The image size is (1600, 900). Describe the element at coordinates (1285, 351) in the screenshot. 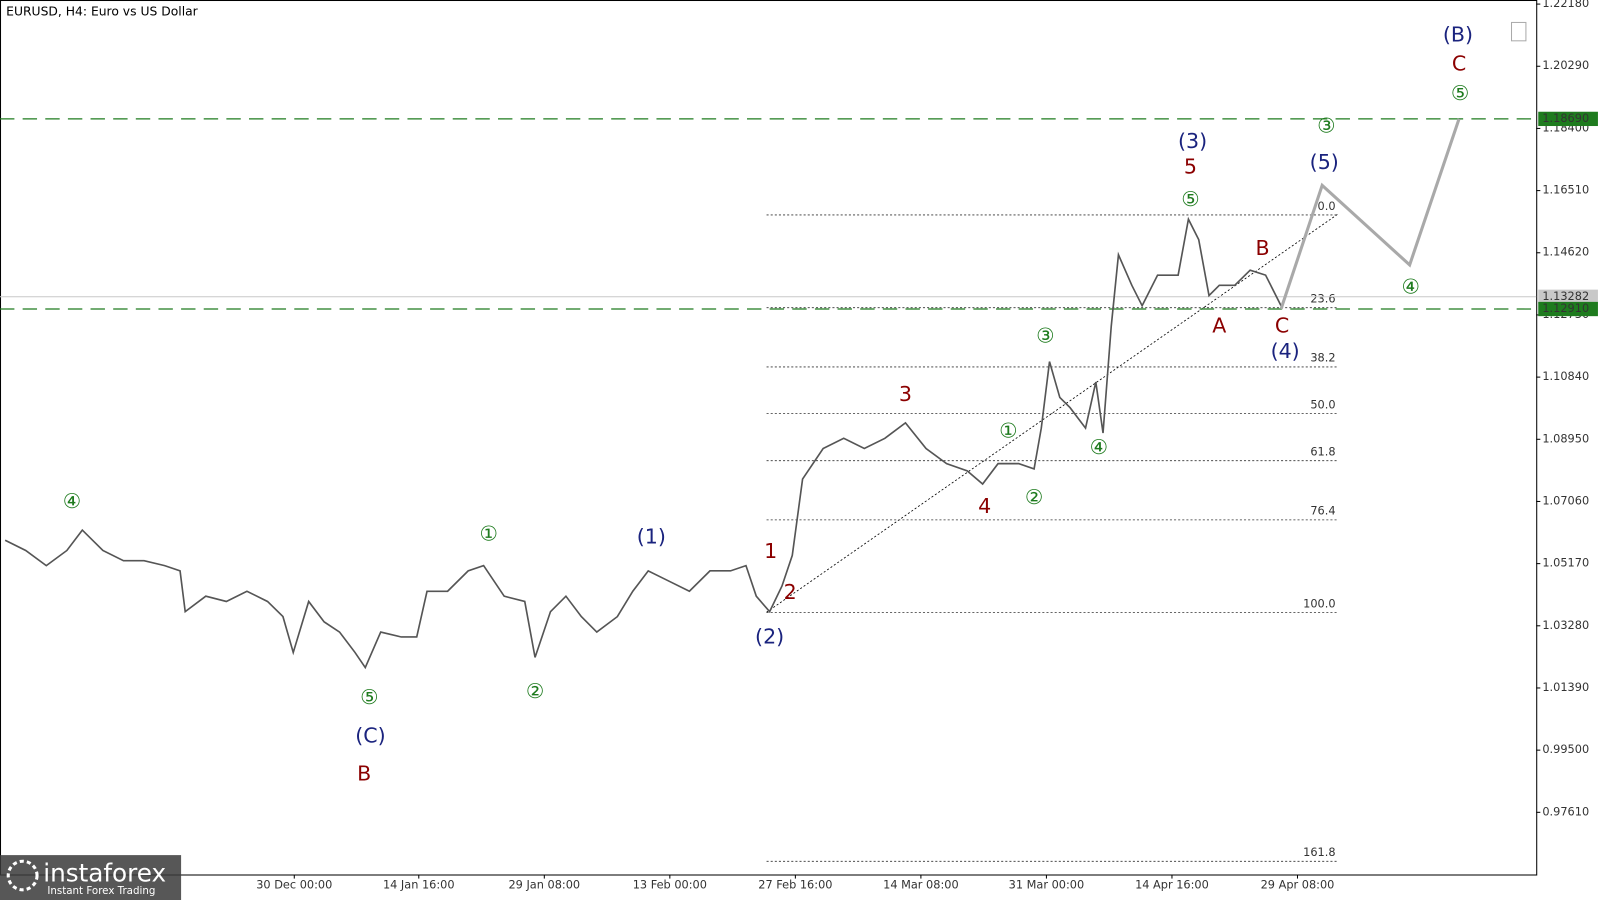

I see `wave-label: (4)` at that location.